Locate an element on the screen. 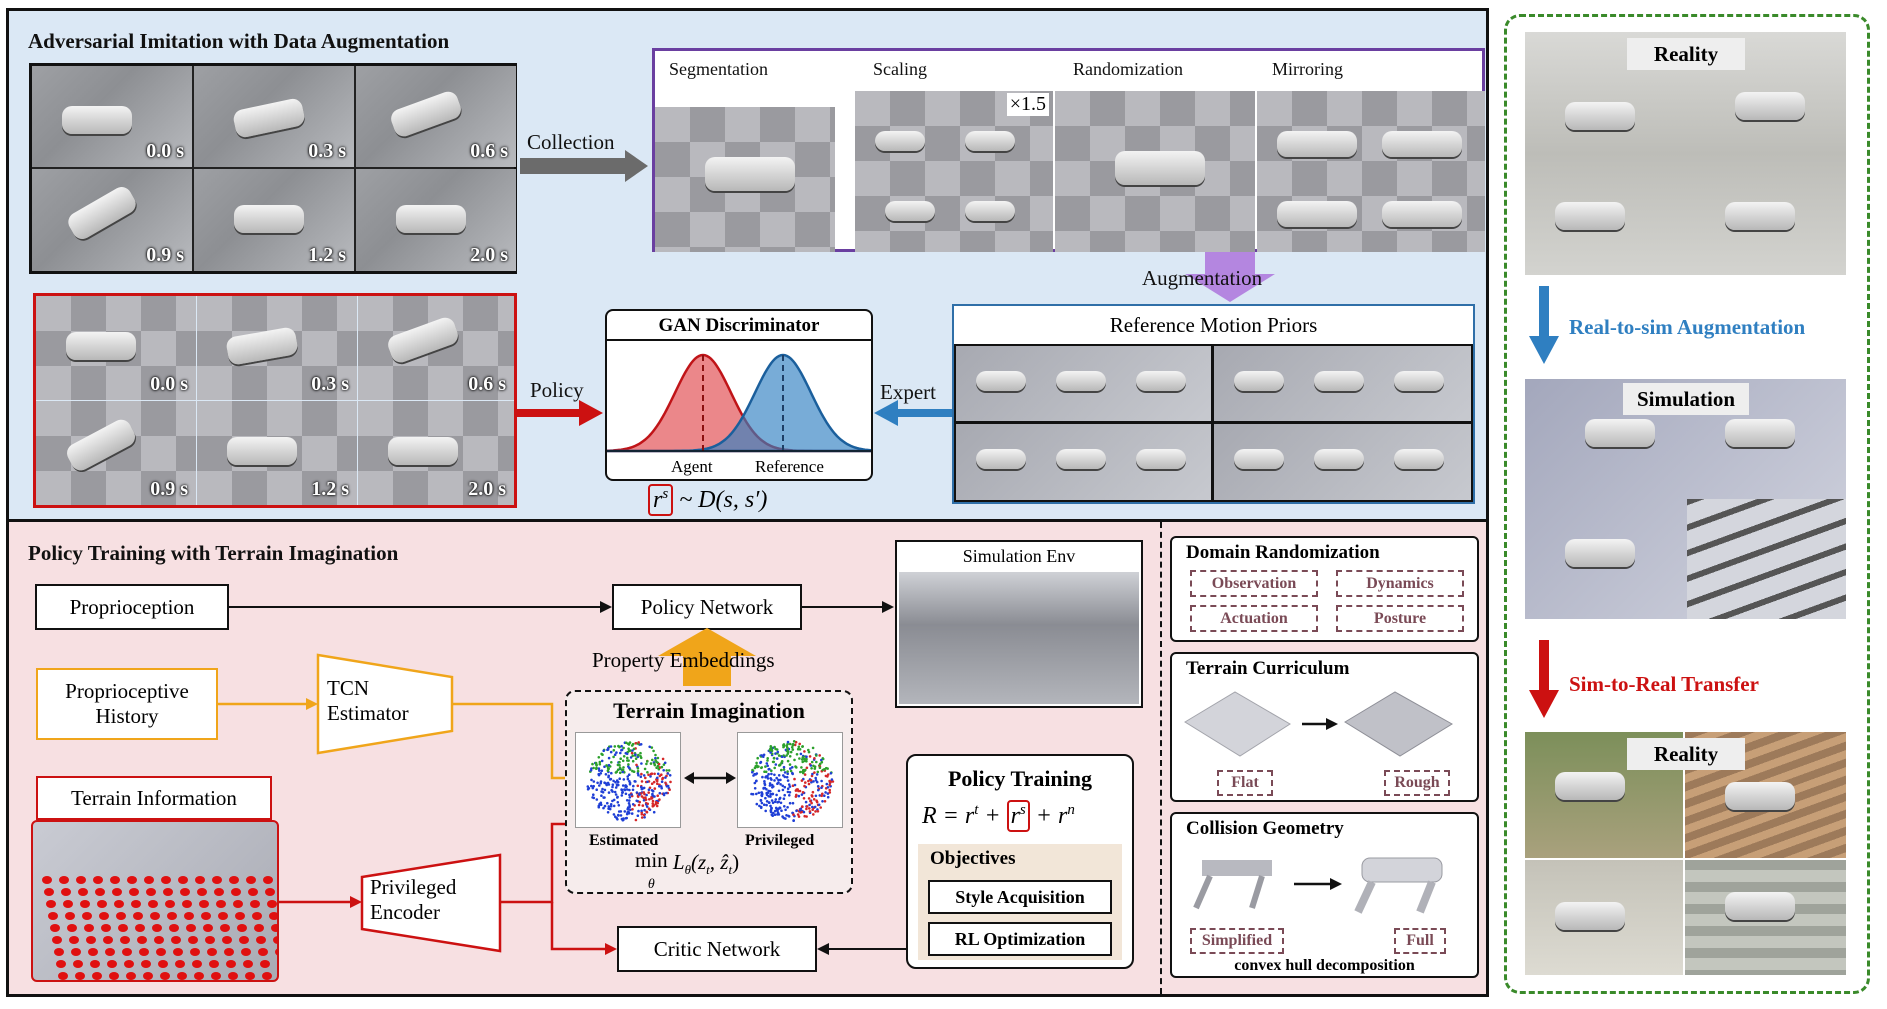 Image resolution: width=1887 pixels, height=1009 pixels. policy-label: Policy is located at coordinates (557, 390).